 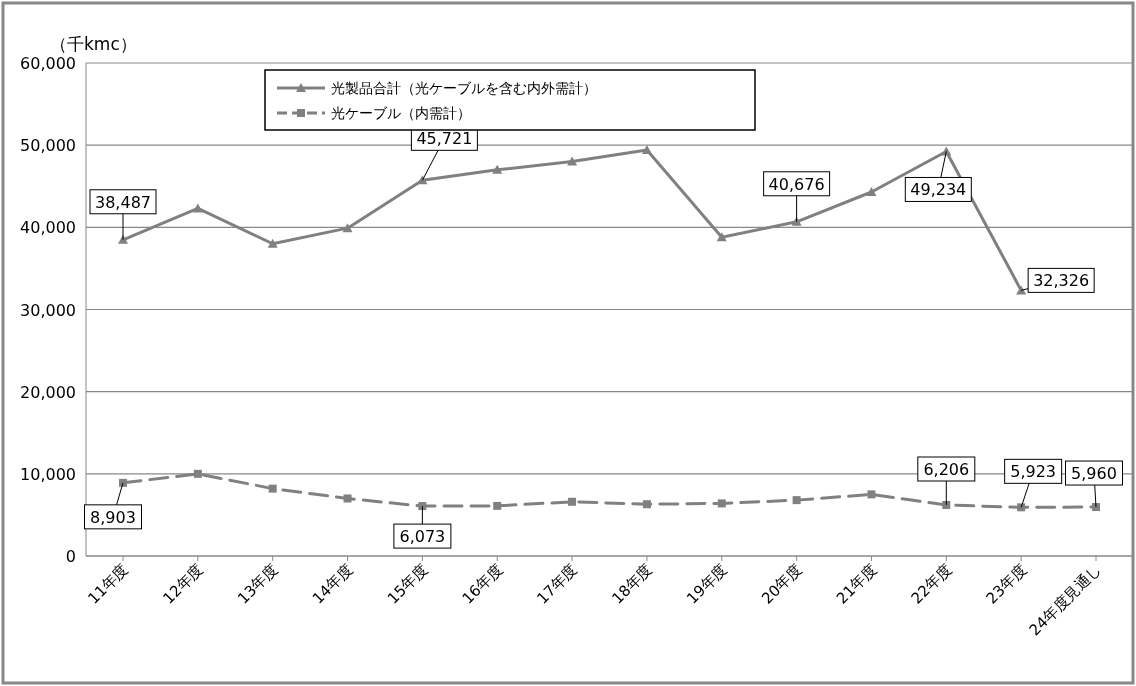 What do you see at coordinates (1033, 472) in the screenshot?
I see `data-label: 5,923` at bounding box center [1033, 472].